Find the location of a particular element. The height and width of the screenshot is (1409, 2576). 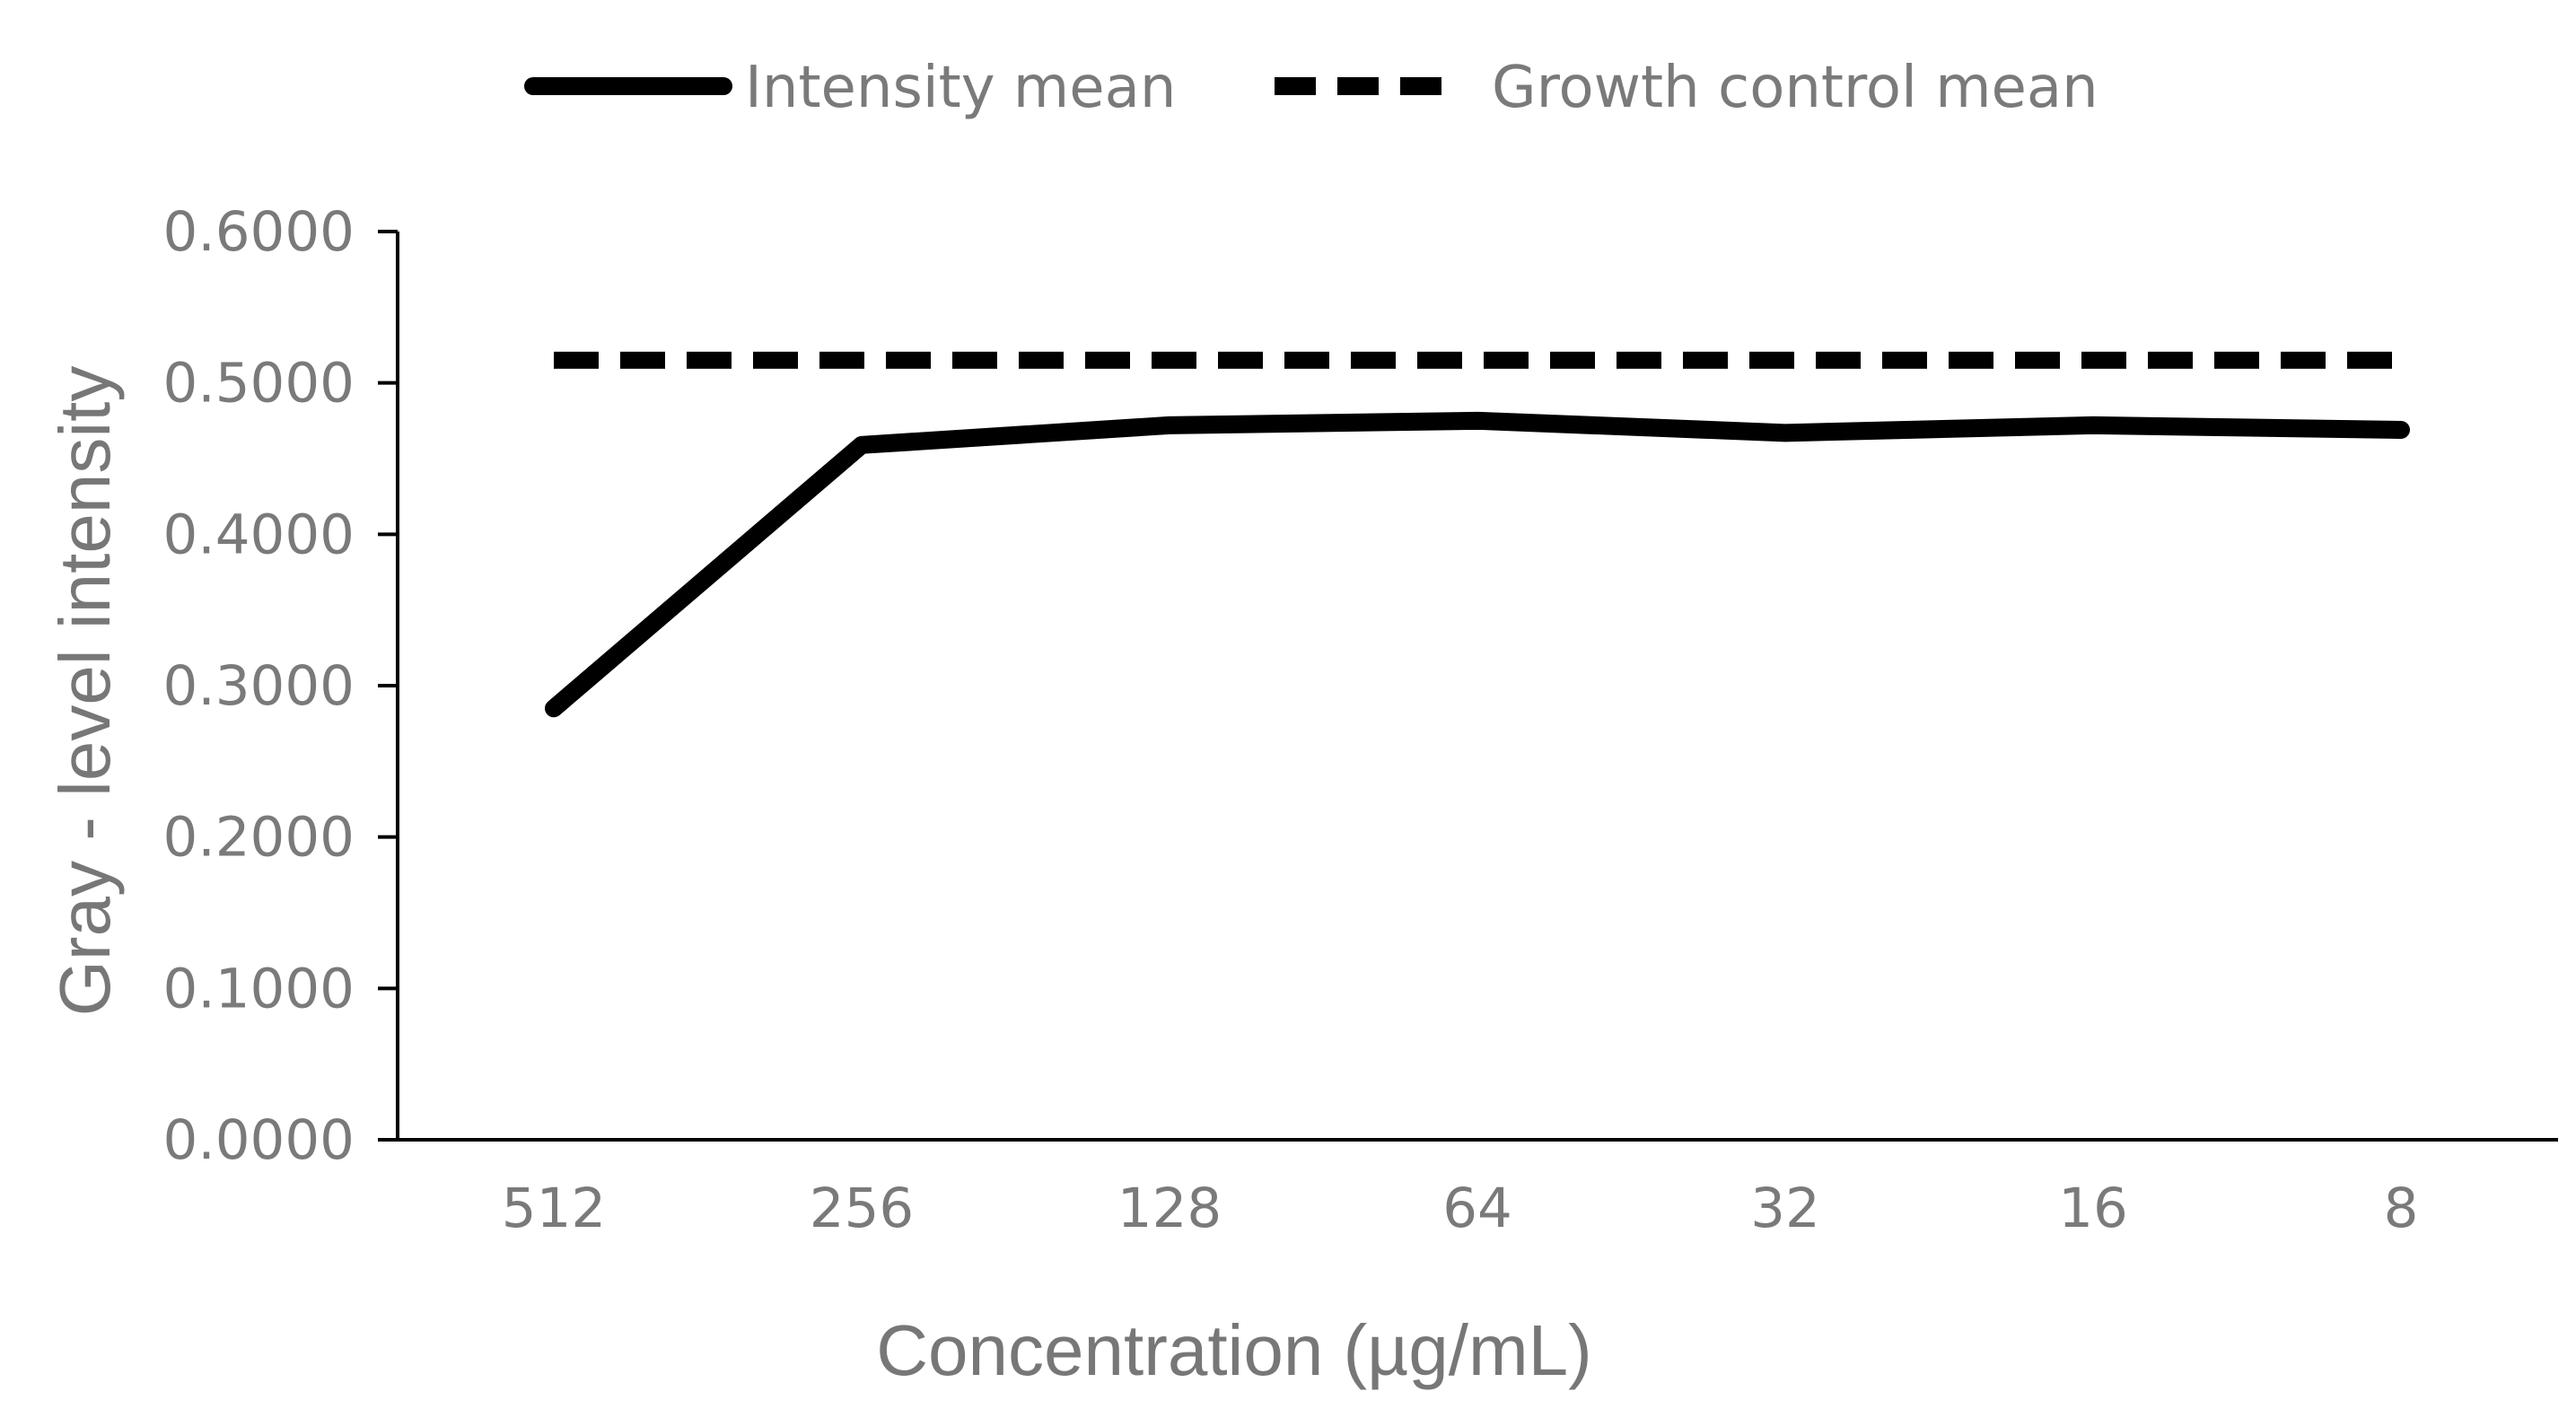

y-tick-label: 0.6000 is located at coordinates (259, 232).